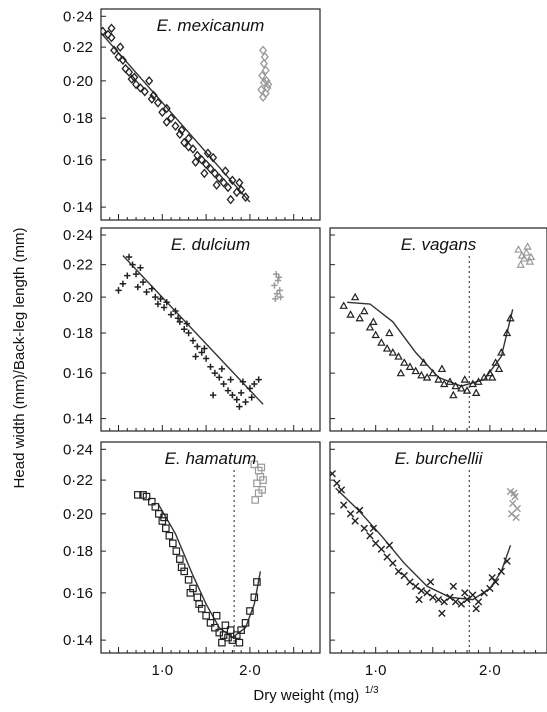 The width and height of the screenshot is (547, 712). I want to click on x-tick-label: 1·0, so click(376, 670).